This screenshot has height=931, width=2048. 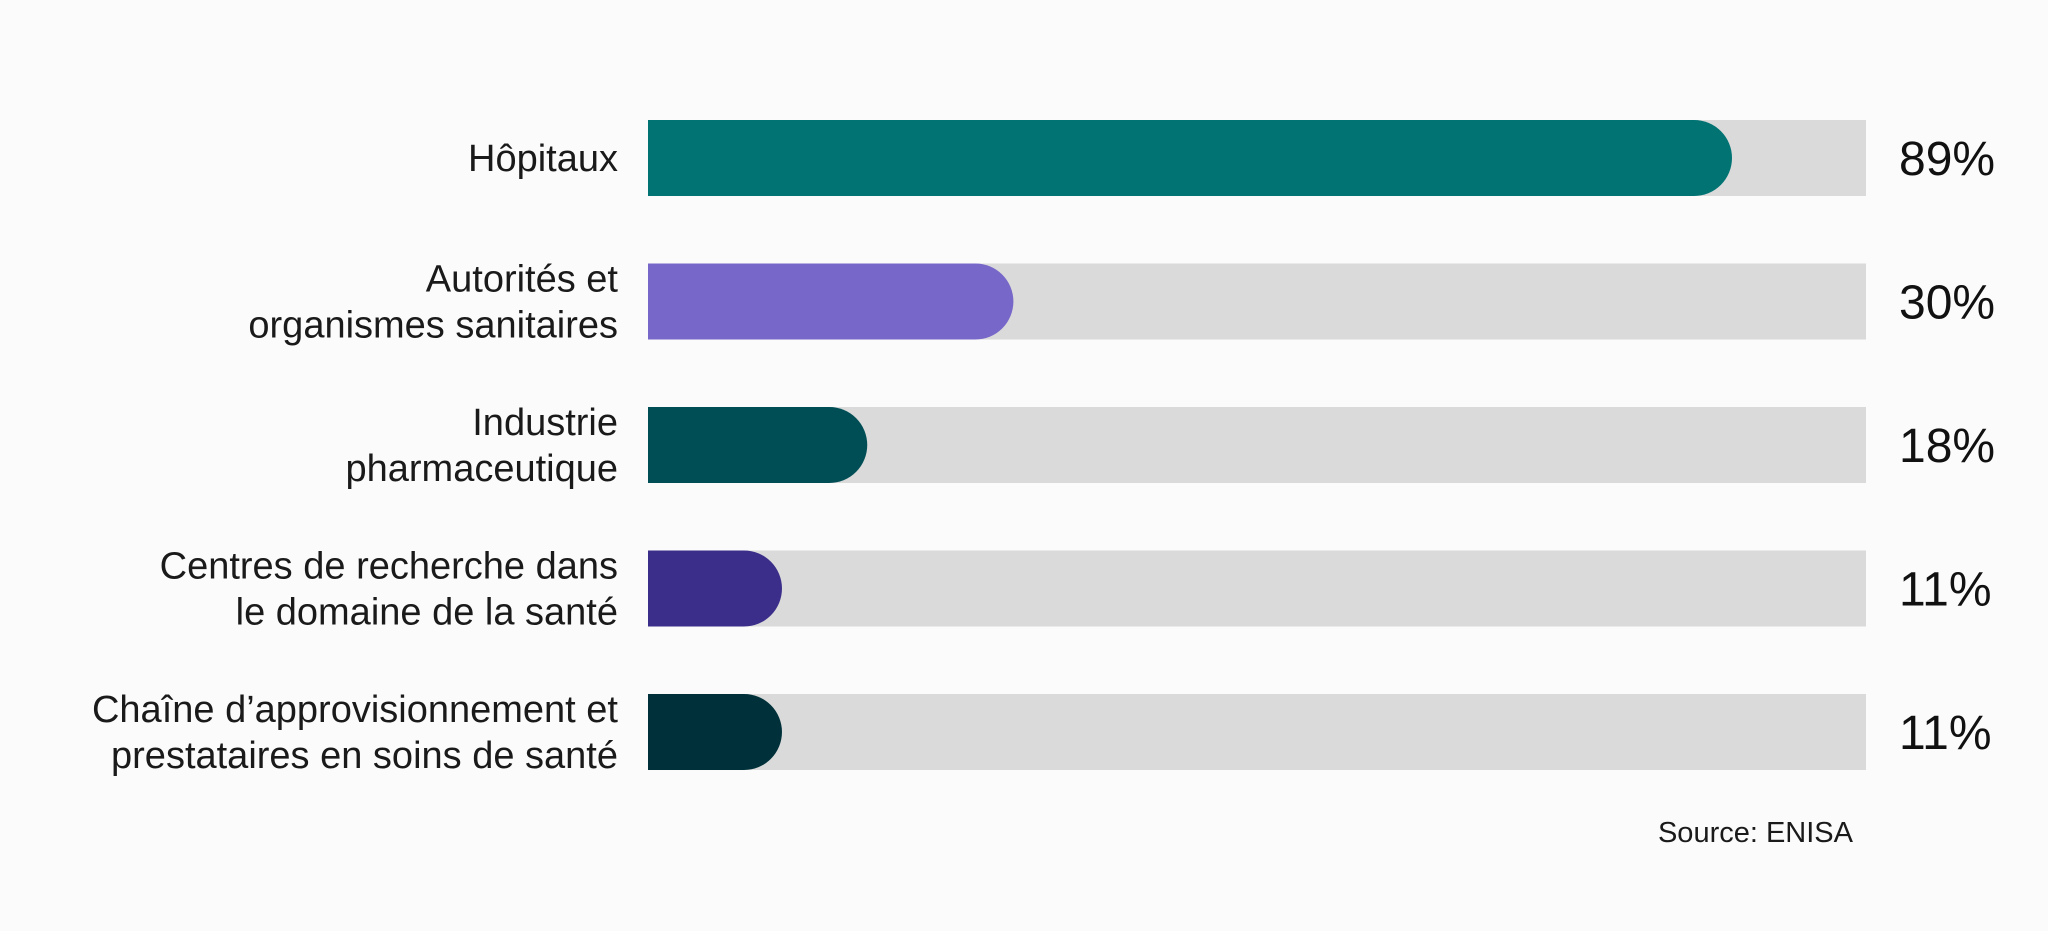 What do you see at coordinates (1121, 303) in the screenshot?
I see `bar-row: Autorités et organismes sanitaires 30%` at bounding box center [1121, 303].